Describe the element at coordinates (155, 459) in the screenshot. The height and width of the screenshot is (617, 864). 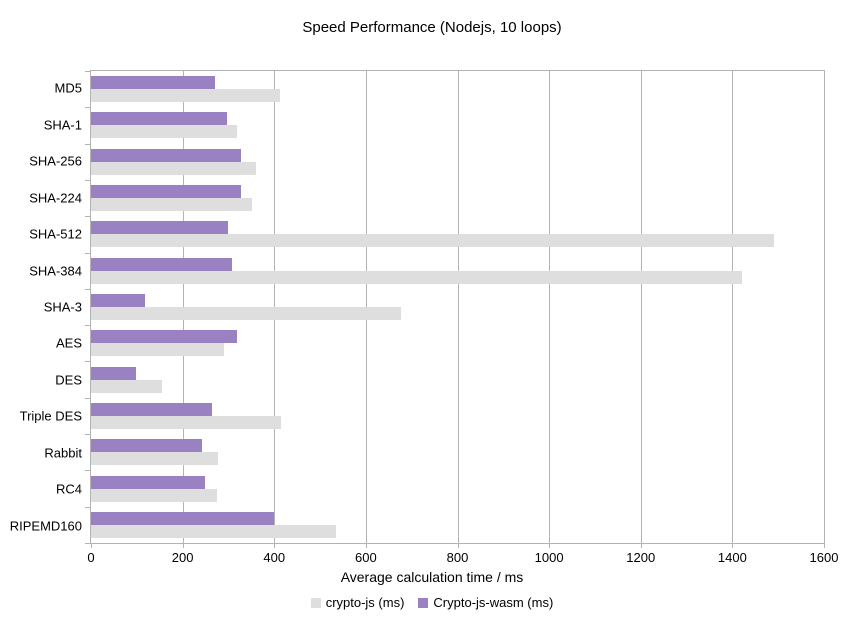
I see `bar-crypto-js-ms-rabbit` at that location.